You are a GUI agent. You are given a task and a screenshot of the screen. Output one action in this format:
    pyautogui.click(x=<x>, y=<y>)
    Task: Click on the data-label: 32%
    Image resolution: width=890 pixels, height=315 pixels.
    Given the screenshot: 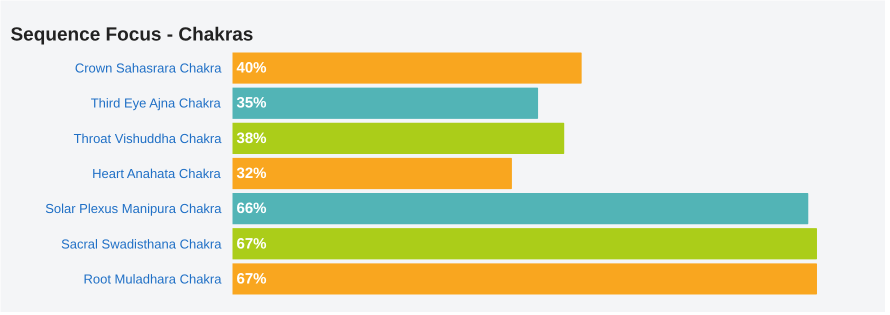 What is the action you would take?
    pyautogui.click(x=251, y=173)
    